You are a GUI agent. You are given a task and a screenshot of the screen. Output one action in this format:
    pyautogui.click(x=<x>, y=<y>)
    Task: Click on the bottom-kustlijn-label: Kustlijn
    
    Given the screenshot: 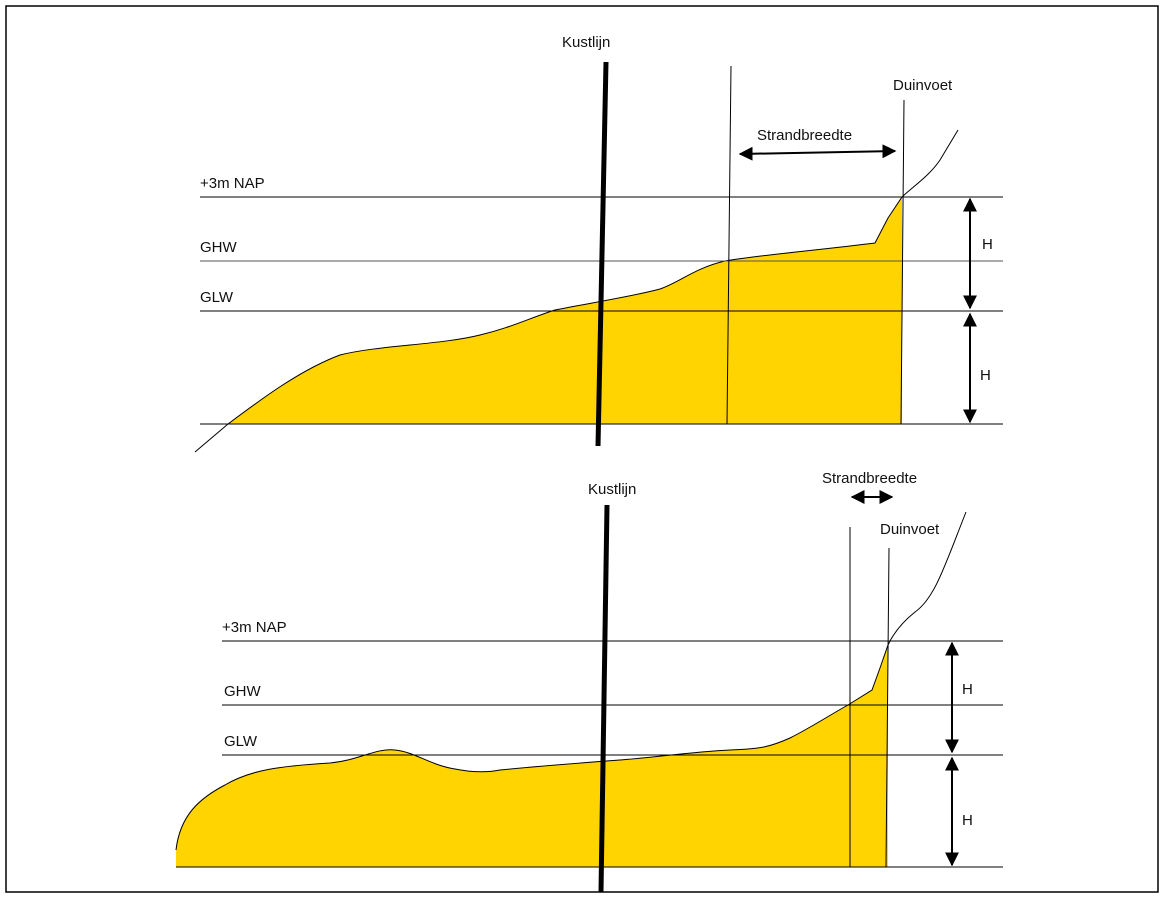 What is the action you would take?
    pyautogui.click(x=612, y=489)
    